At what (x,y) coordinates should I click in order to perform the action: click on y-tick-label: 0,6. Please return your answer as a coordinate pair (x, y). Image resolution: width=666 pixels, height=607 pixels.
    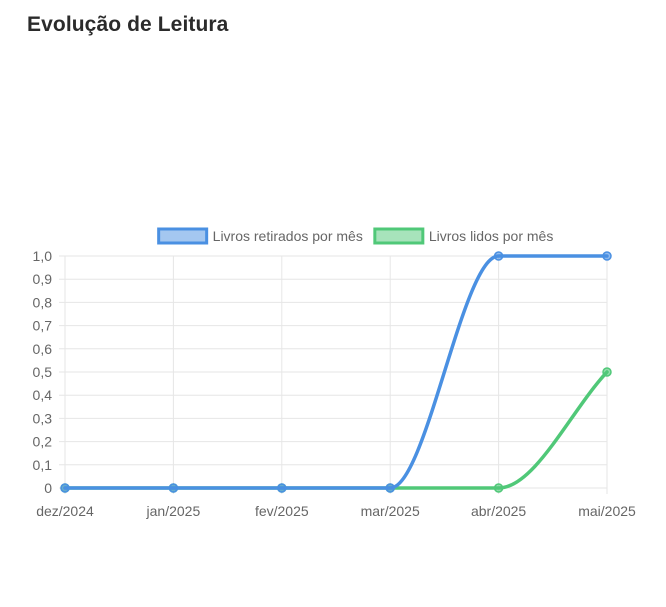
    Looking at the image, I should click on (43, 349).